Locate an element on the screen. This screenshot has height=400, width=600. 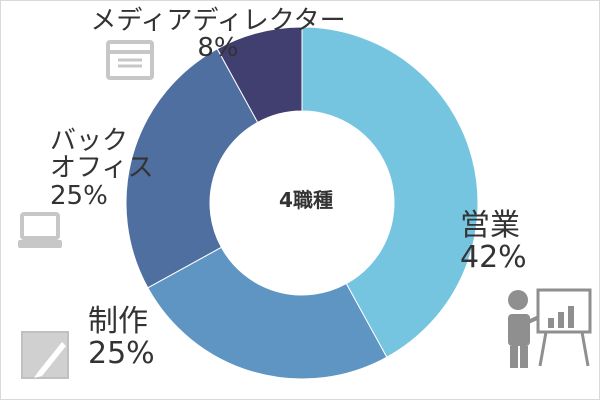
slice-label-sales: 営業 42% is located at coordinates (493, 241).